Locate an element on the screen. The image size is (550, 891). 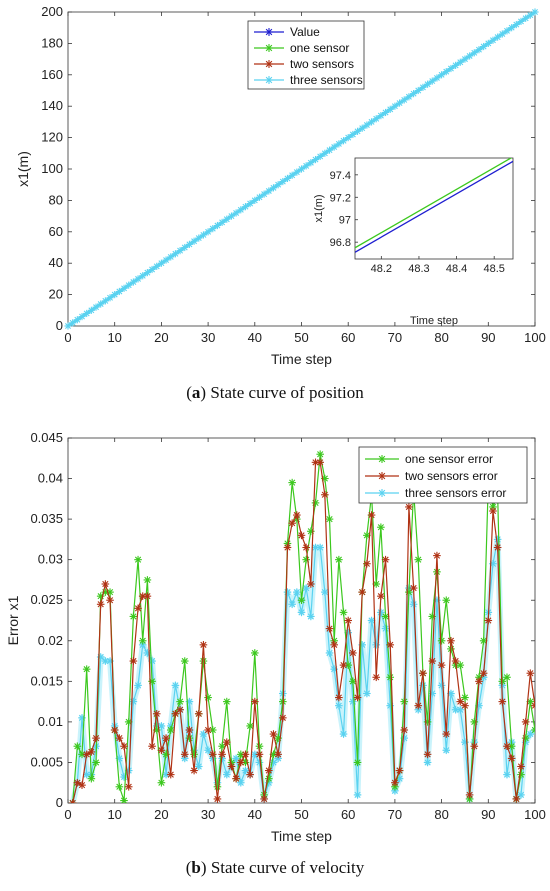
y-tick-label-b: 0.03 is located at coordinates (50, 559).